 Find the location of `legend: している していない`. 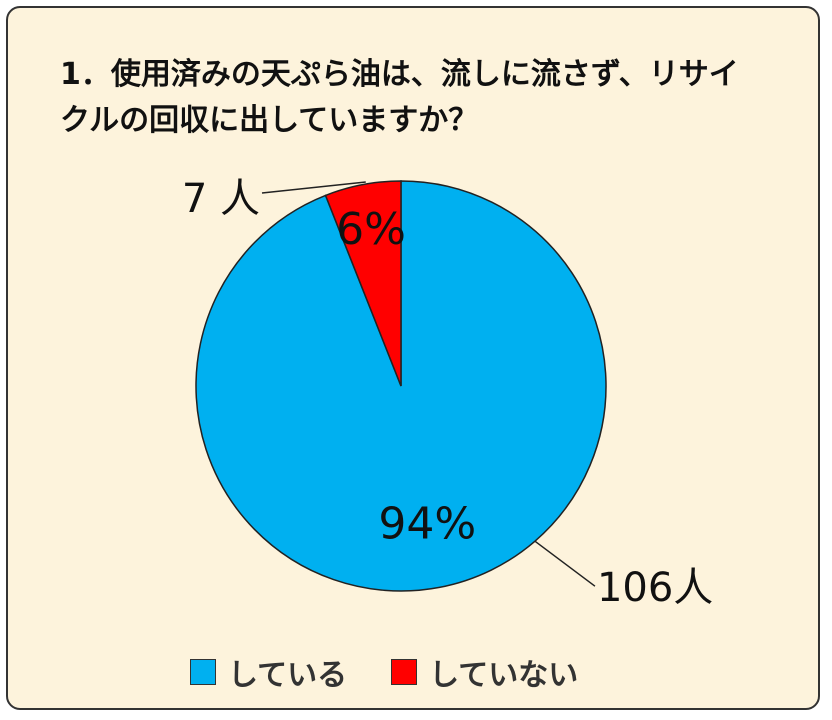

legend: している していない is located at coordinates (384, 672).